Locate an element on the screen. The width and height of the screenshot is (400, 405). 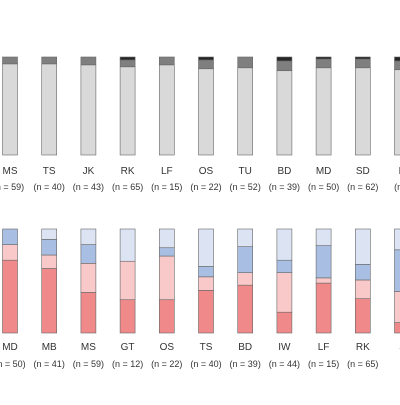
category-label: GT is located at coordinates (128, 347).